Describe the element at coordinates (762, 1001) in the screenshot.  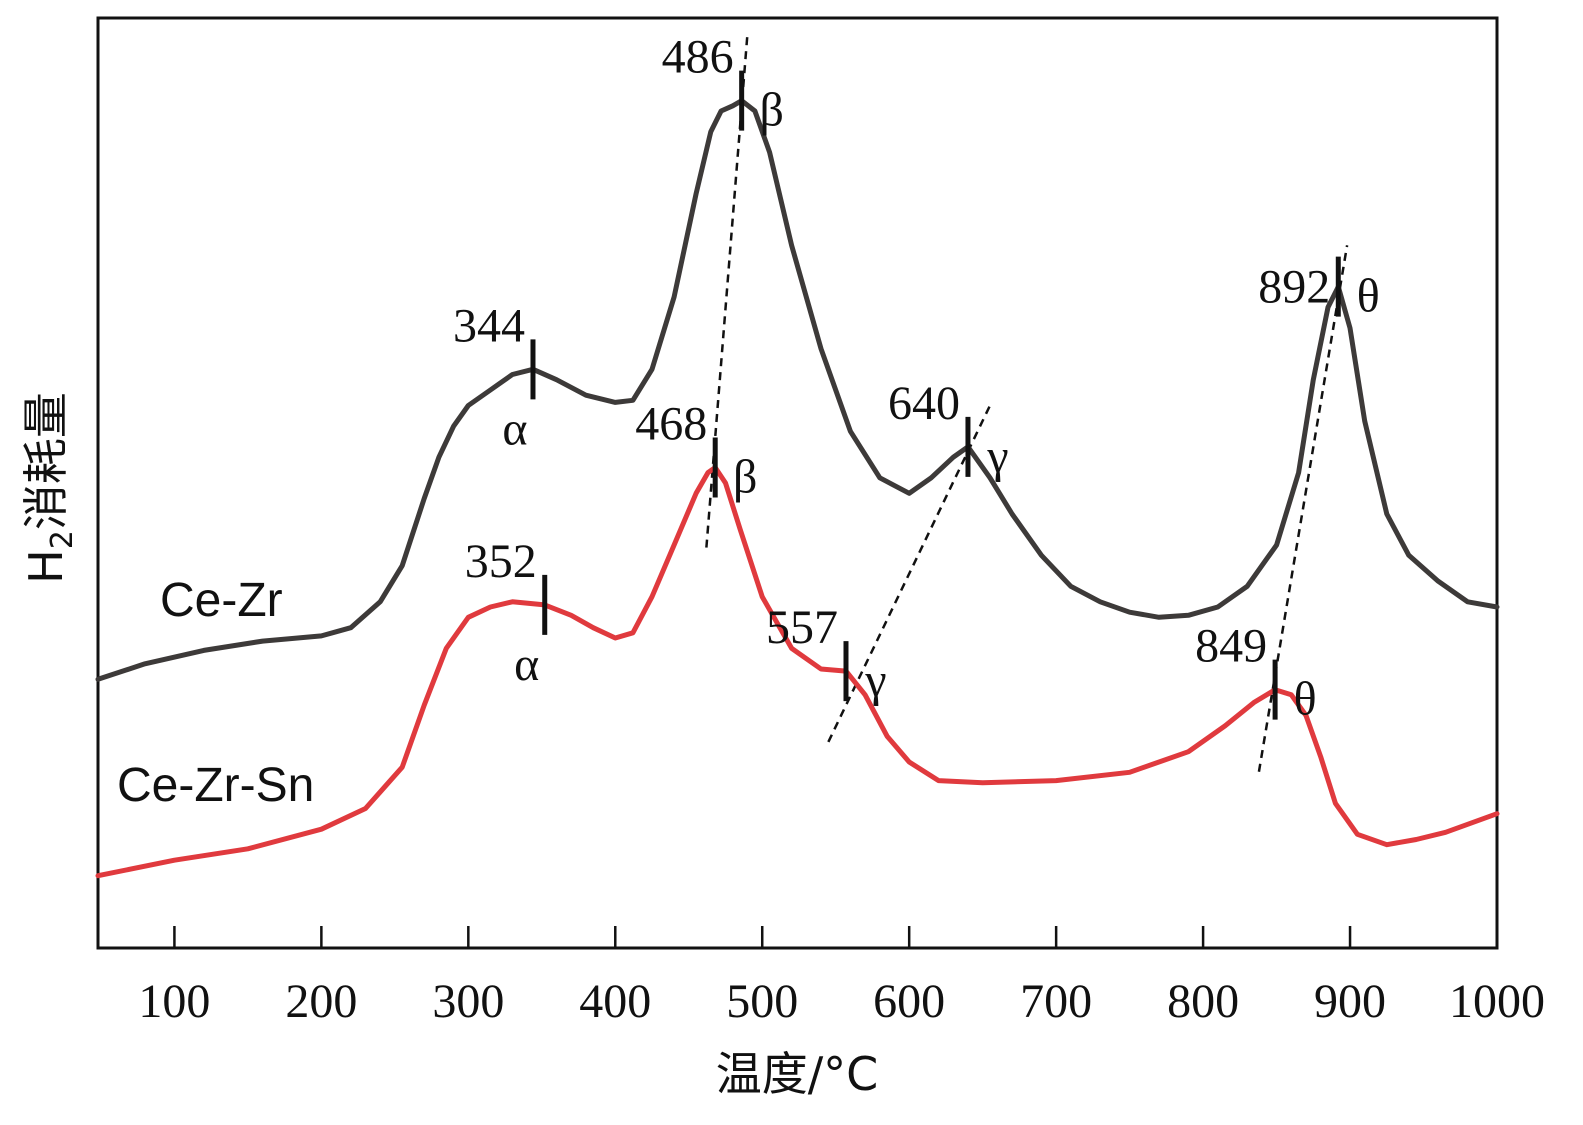
I see `x-tick-label: 500` at that location.